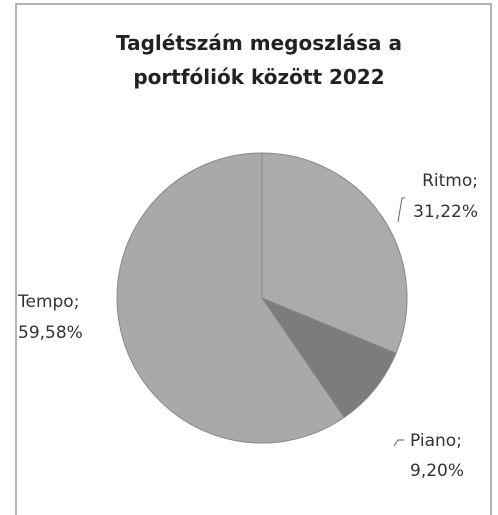  I want to click on value-label: 9,20%, so click(437, 471).